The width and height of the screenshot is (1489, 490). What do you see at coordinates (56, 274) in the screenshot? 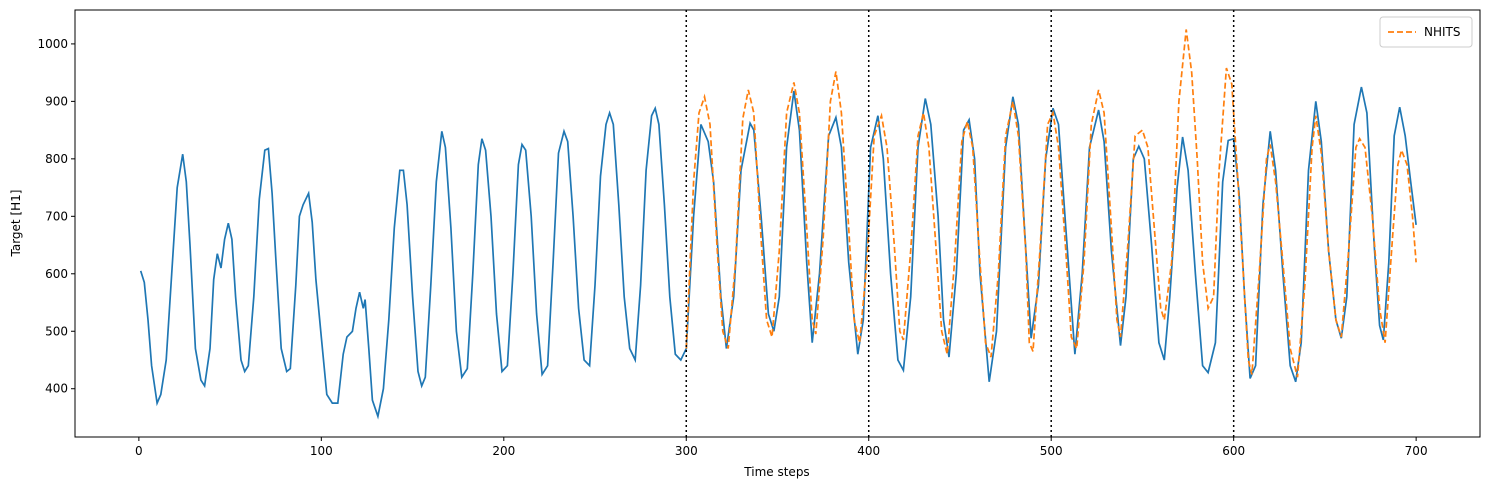
I see `y-tick-label: 600` at bounding box center [56, 274].